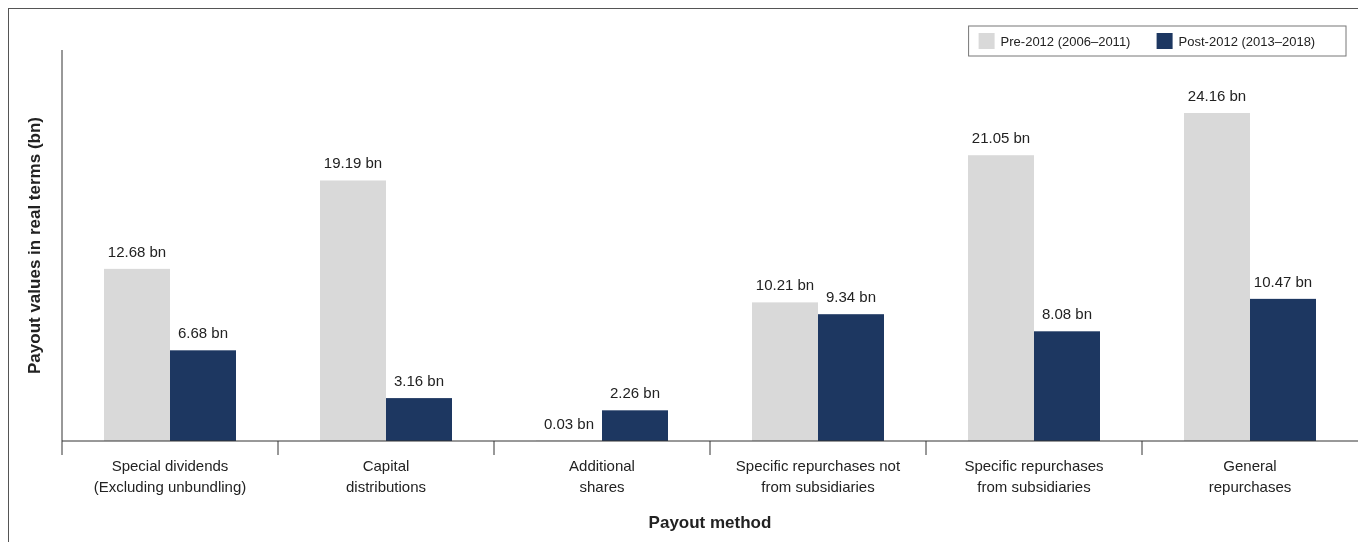  I want to click on data-label: 10.21 bn, so click(785, 285).